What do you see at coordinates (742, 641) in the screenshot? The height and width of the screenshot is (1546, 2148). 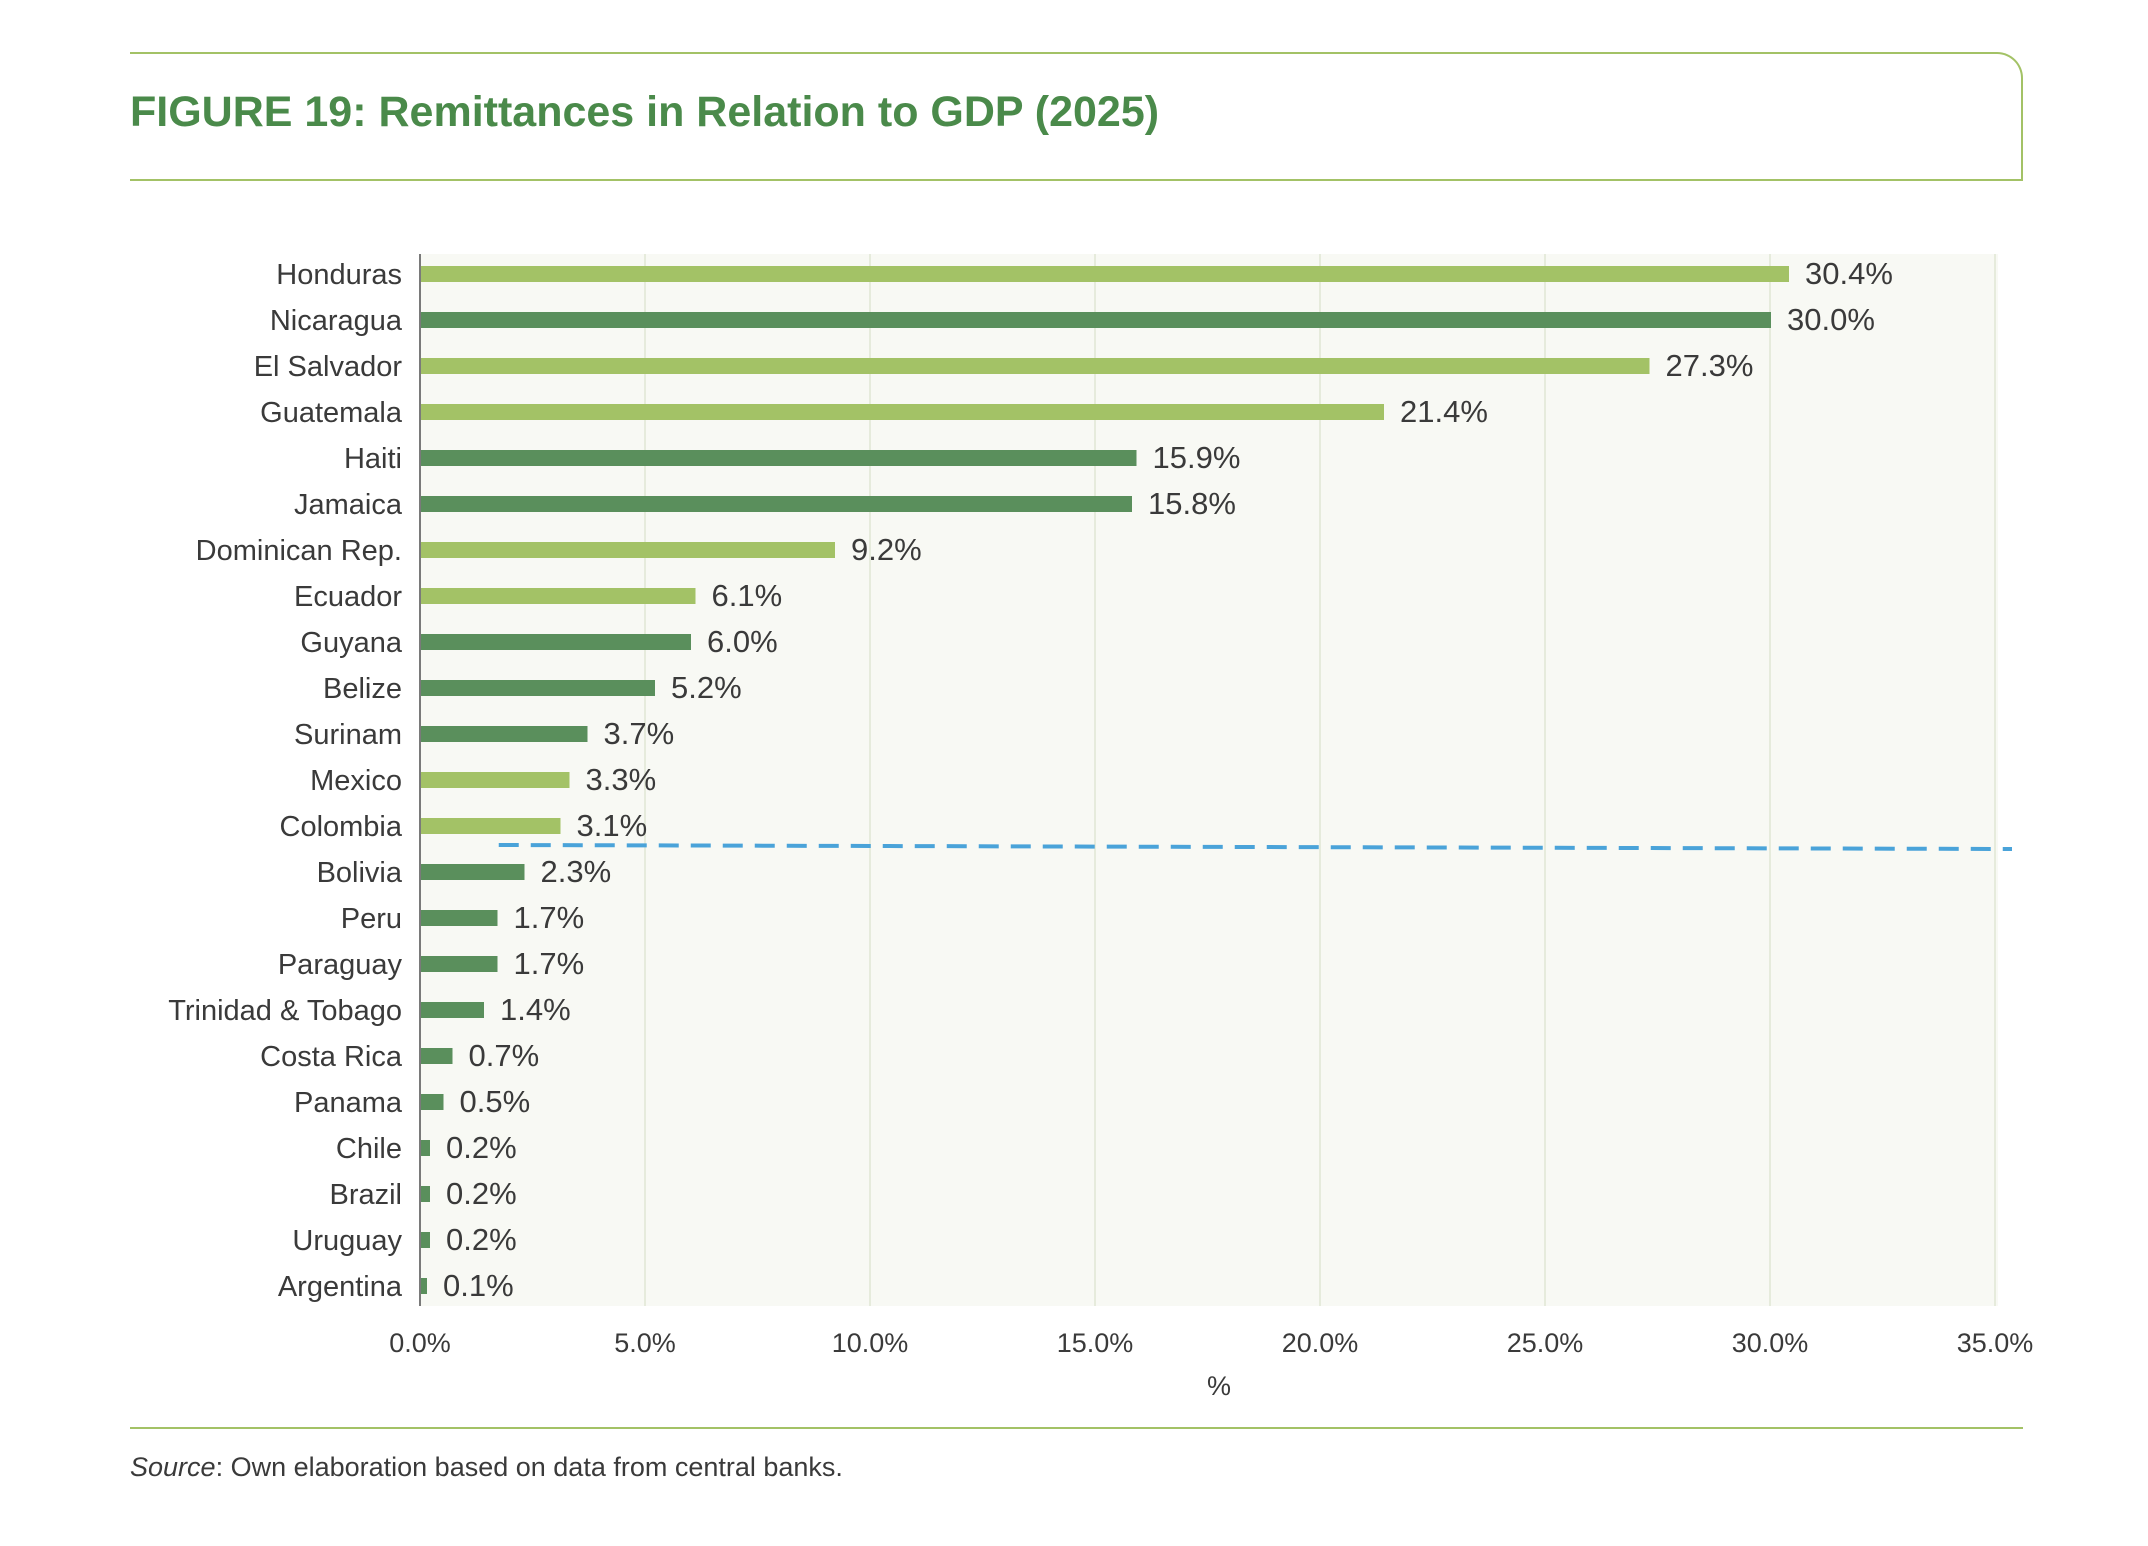 I see `data-label: 6.0%` at bounding box center [742, 641].